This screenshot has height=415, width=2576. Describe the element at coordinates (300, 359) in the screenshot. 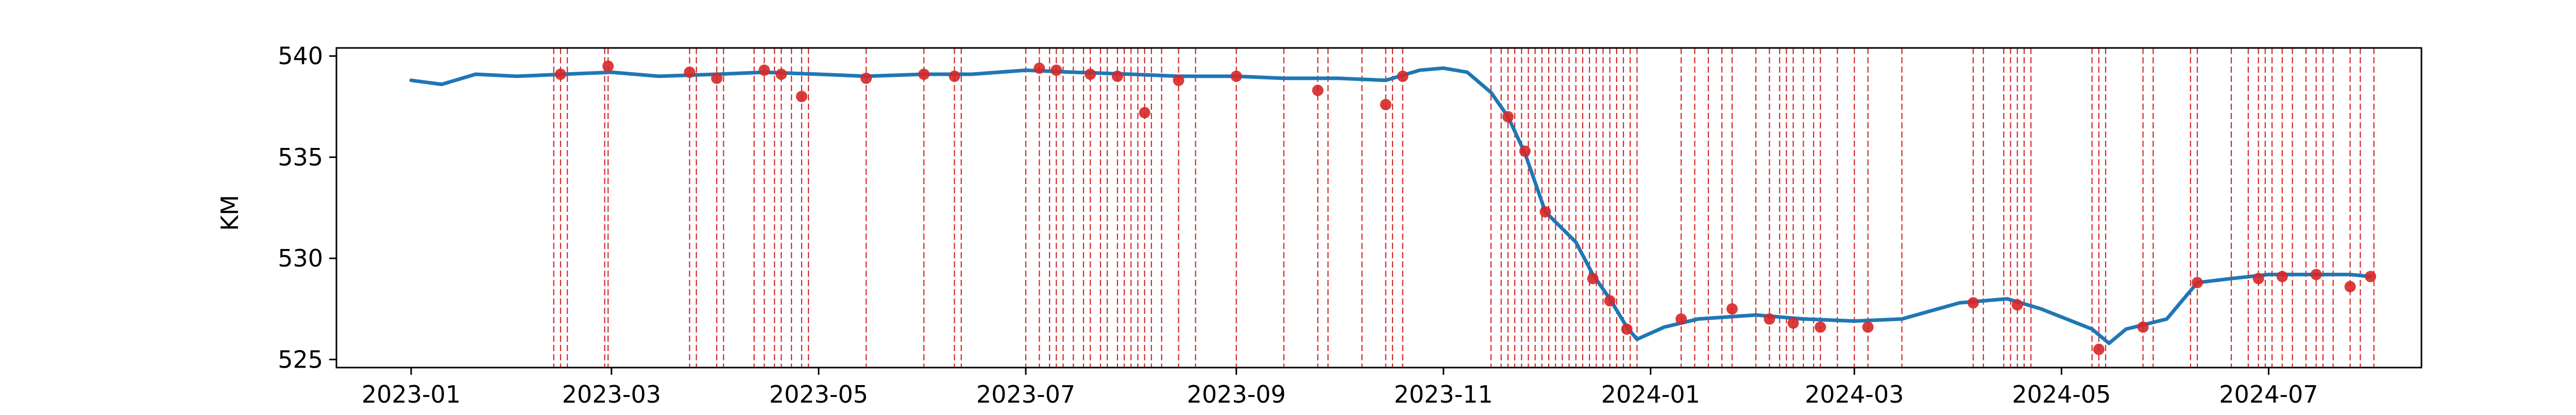

I see `y-tick-label: 525` at that location.